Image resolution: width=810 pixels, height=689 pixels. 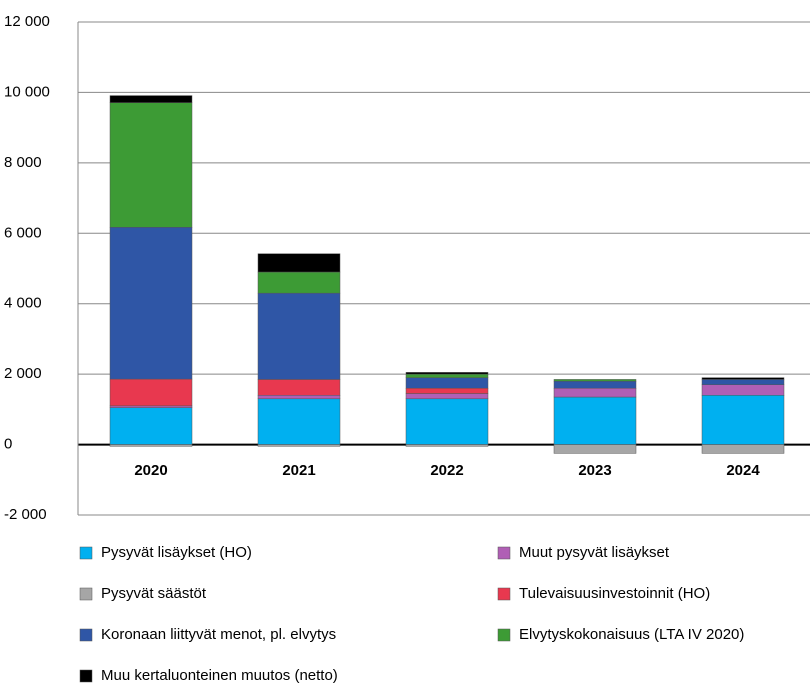 I want to click on legend-label: Pysyvät säästöt, so click(x=154, y=593).